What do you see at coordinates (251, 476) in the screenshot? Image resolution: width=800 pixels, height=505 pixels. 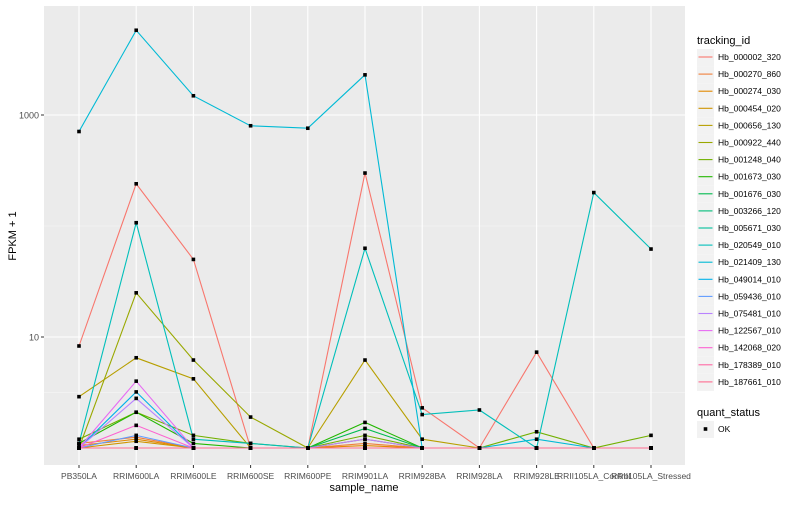 I see `x-tick-label: RRIM600SE` at bounding box center [251, 476].